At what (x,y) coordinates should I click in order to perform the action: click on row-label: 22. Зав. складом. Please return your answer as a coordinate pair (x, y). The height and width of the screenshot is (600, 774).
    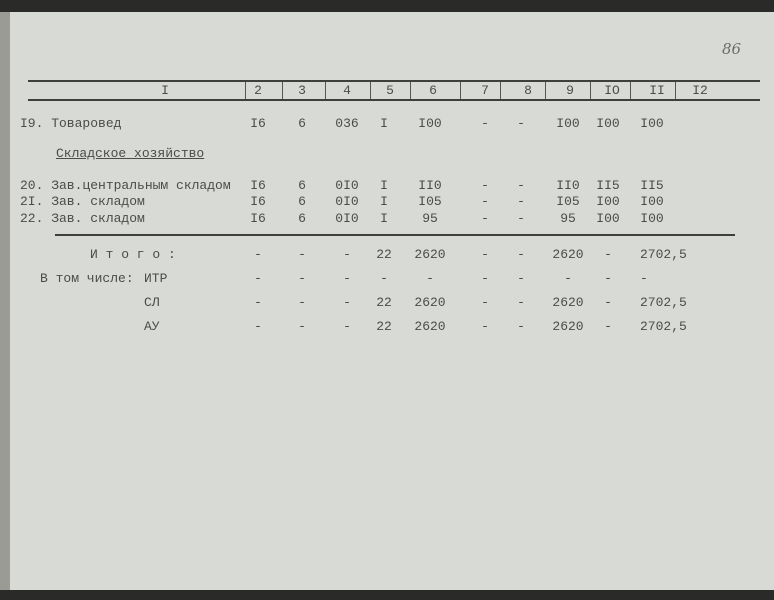
    Looking at the image, I should click on (82, 218).